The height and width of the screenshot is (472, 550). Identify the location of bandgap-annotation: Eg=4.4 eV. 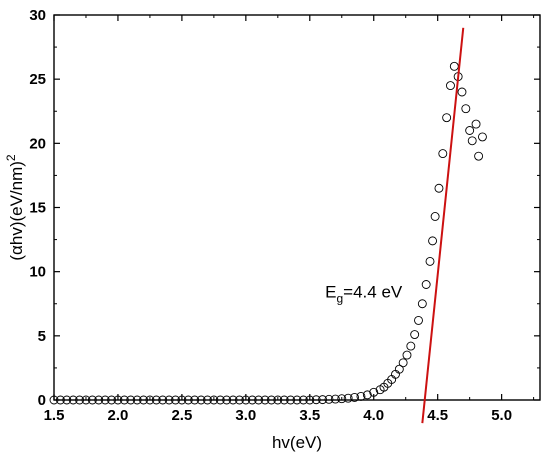
(364, 293).